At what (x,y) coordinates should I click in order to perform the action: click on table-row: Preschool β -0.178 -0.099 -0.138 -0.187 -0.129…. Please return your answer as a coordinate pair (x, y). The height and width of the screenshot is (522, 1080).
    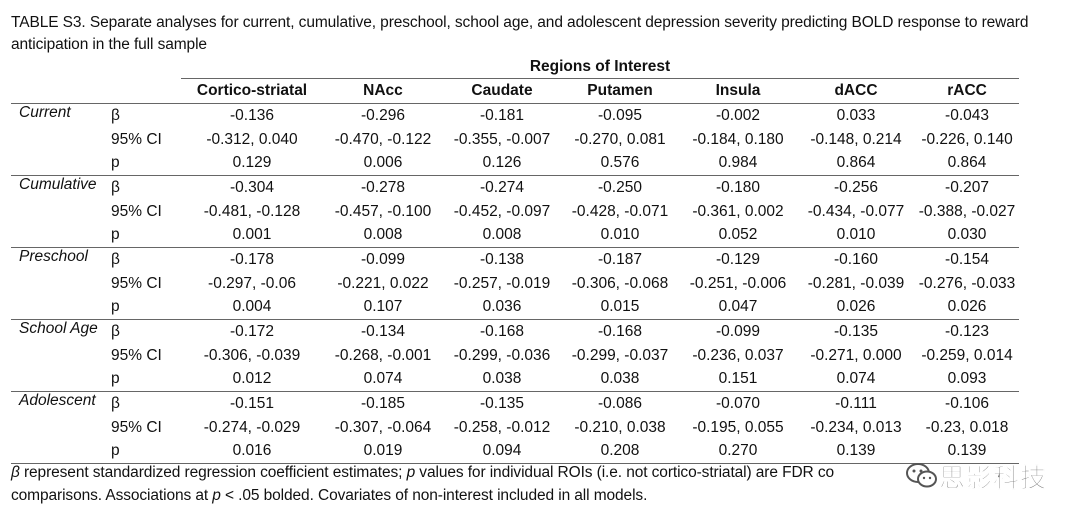
    Looking at the image, I should click on (515, 260).